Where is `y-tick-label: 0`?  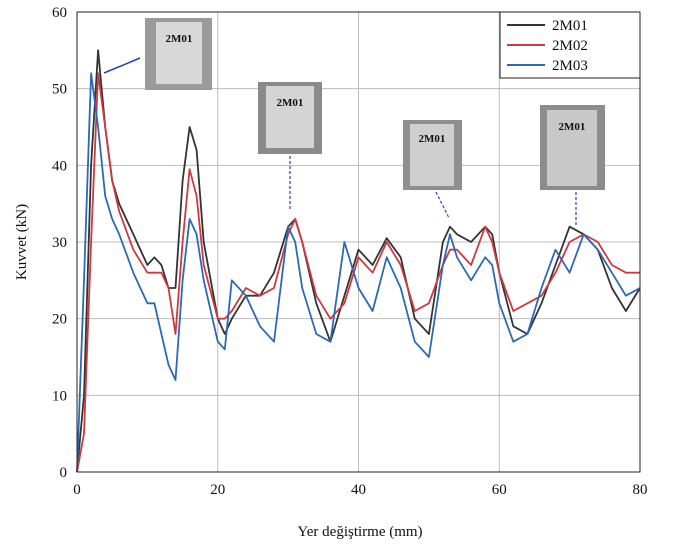 y-tick-label: 0 is located at coordinates (64, 473).